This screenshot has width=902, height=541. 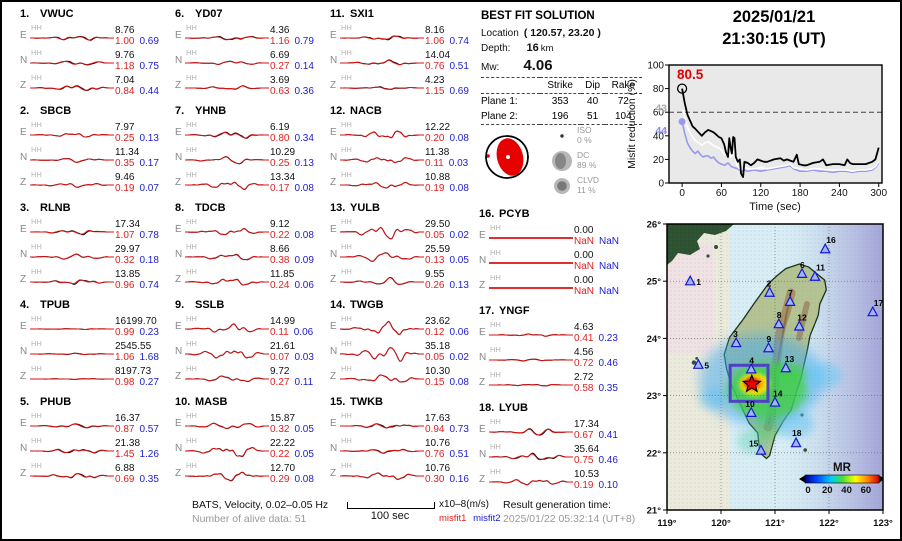 What do you see at coordinates (584, 388) in the screenshot?
I see `misfit1-value: 0.58` at bounding box center [584, 388].